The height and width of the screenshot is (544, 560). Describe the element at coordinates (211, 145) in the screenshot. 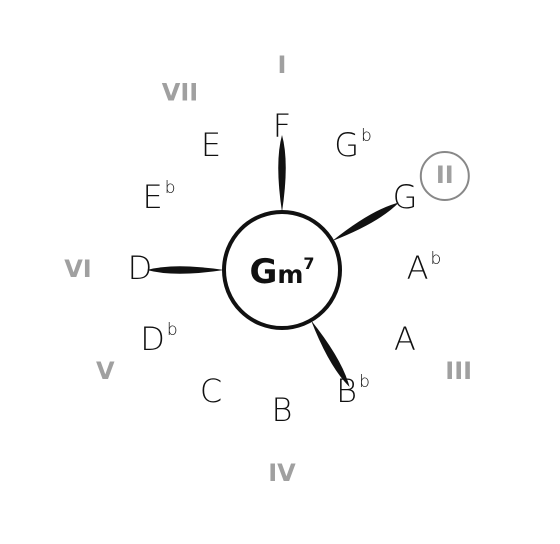

I see `note-e: E` at that location.